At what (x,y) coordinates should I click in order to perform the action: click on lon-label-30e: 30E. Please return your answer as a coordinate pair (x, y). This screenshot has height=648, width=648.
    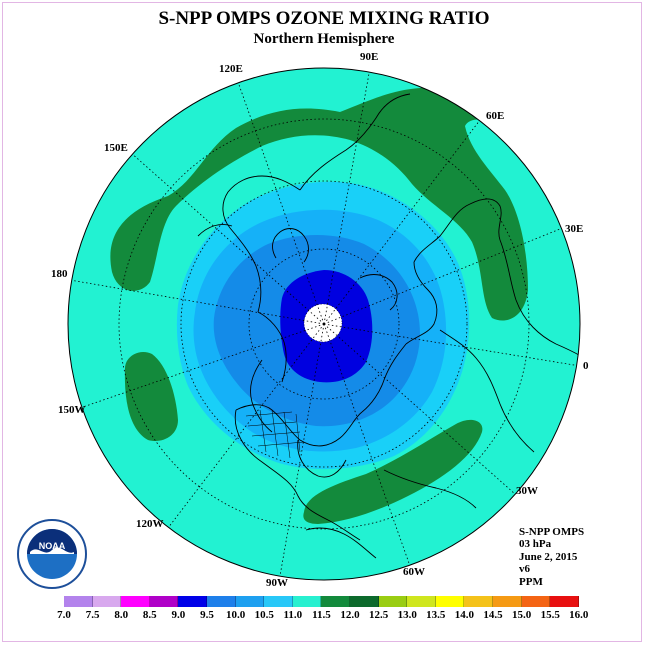
    Looking at the image, I should click on (574, 229).